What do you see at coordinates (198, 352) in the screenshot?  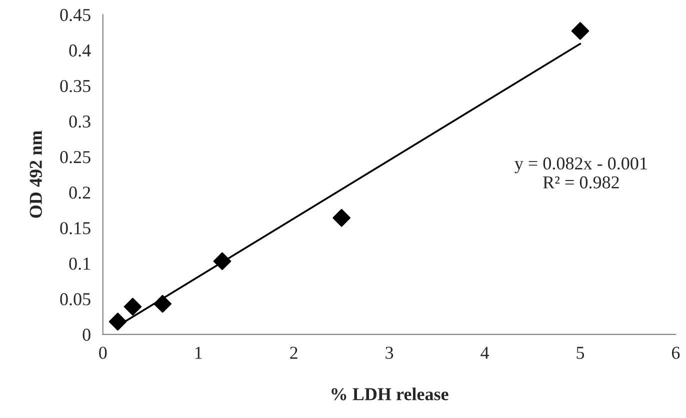 I see `x-tick-label: 1` at bounding box center [198, 352].